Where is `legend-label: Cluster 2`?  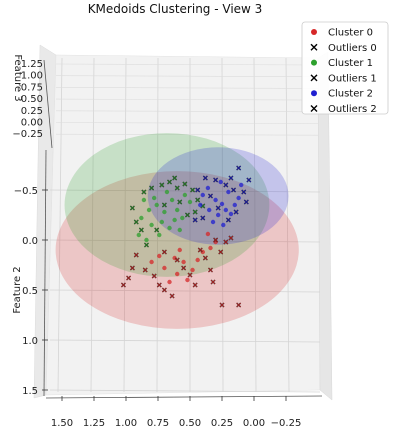 legend-label: Cluster 2 is located at coordinates (350, 94).